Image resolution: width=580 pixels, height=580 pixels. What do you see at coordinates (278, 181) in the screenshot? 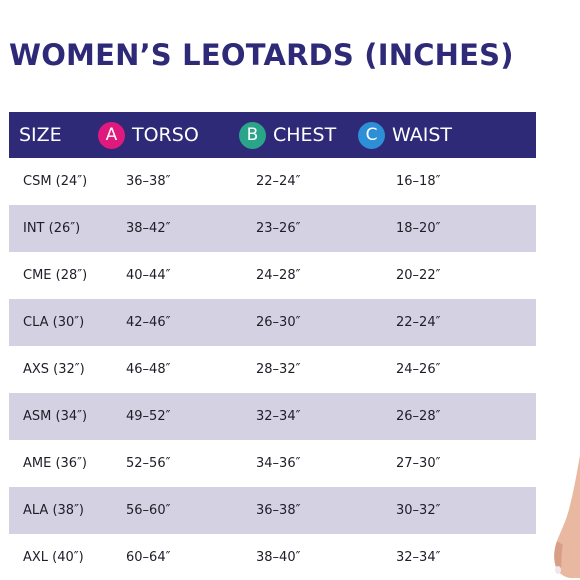
I see `cell-chest: 22–24″` at bounding box center [278, 181].